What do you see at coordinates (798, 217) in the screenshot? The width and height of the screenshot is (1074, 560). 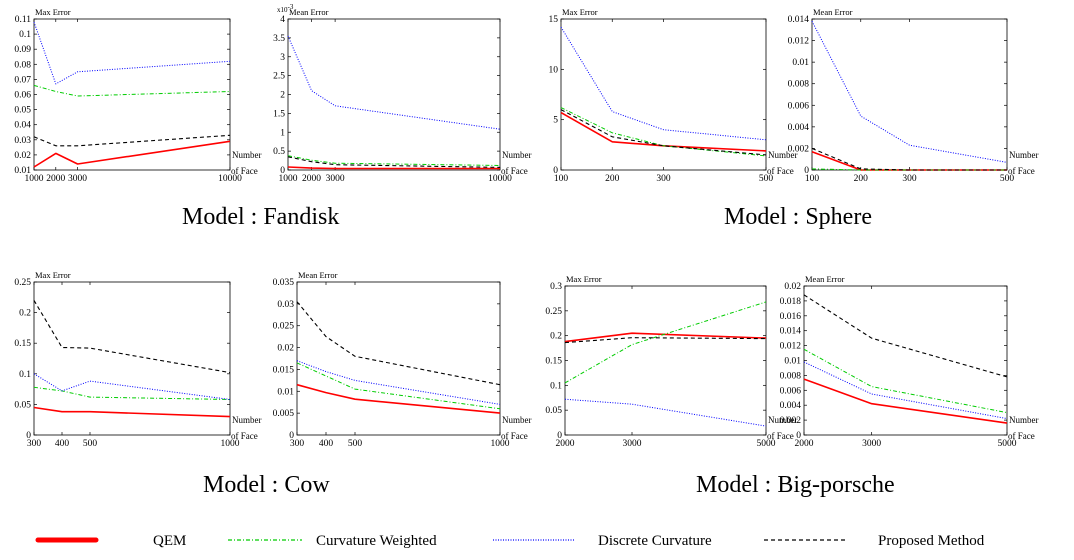 I see `model-caption-sphere: Model : Sphere` at bounding box center [798, 217].